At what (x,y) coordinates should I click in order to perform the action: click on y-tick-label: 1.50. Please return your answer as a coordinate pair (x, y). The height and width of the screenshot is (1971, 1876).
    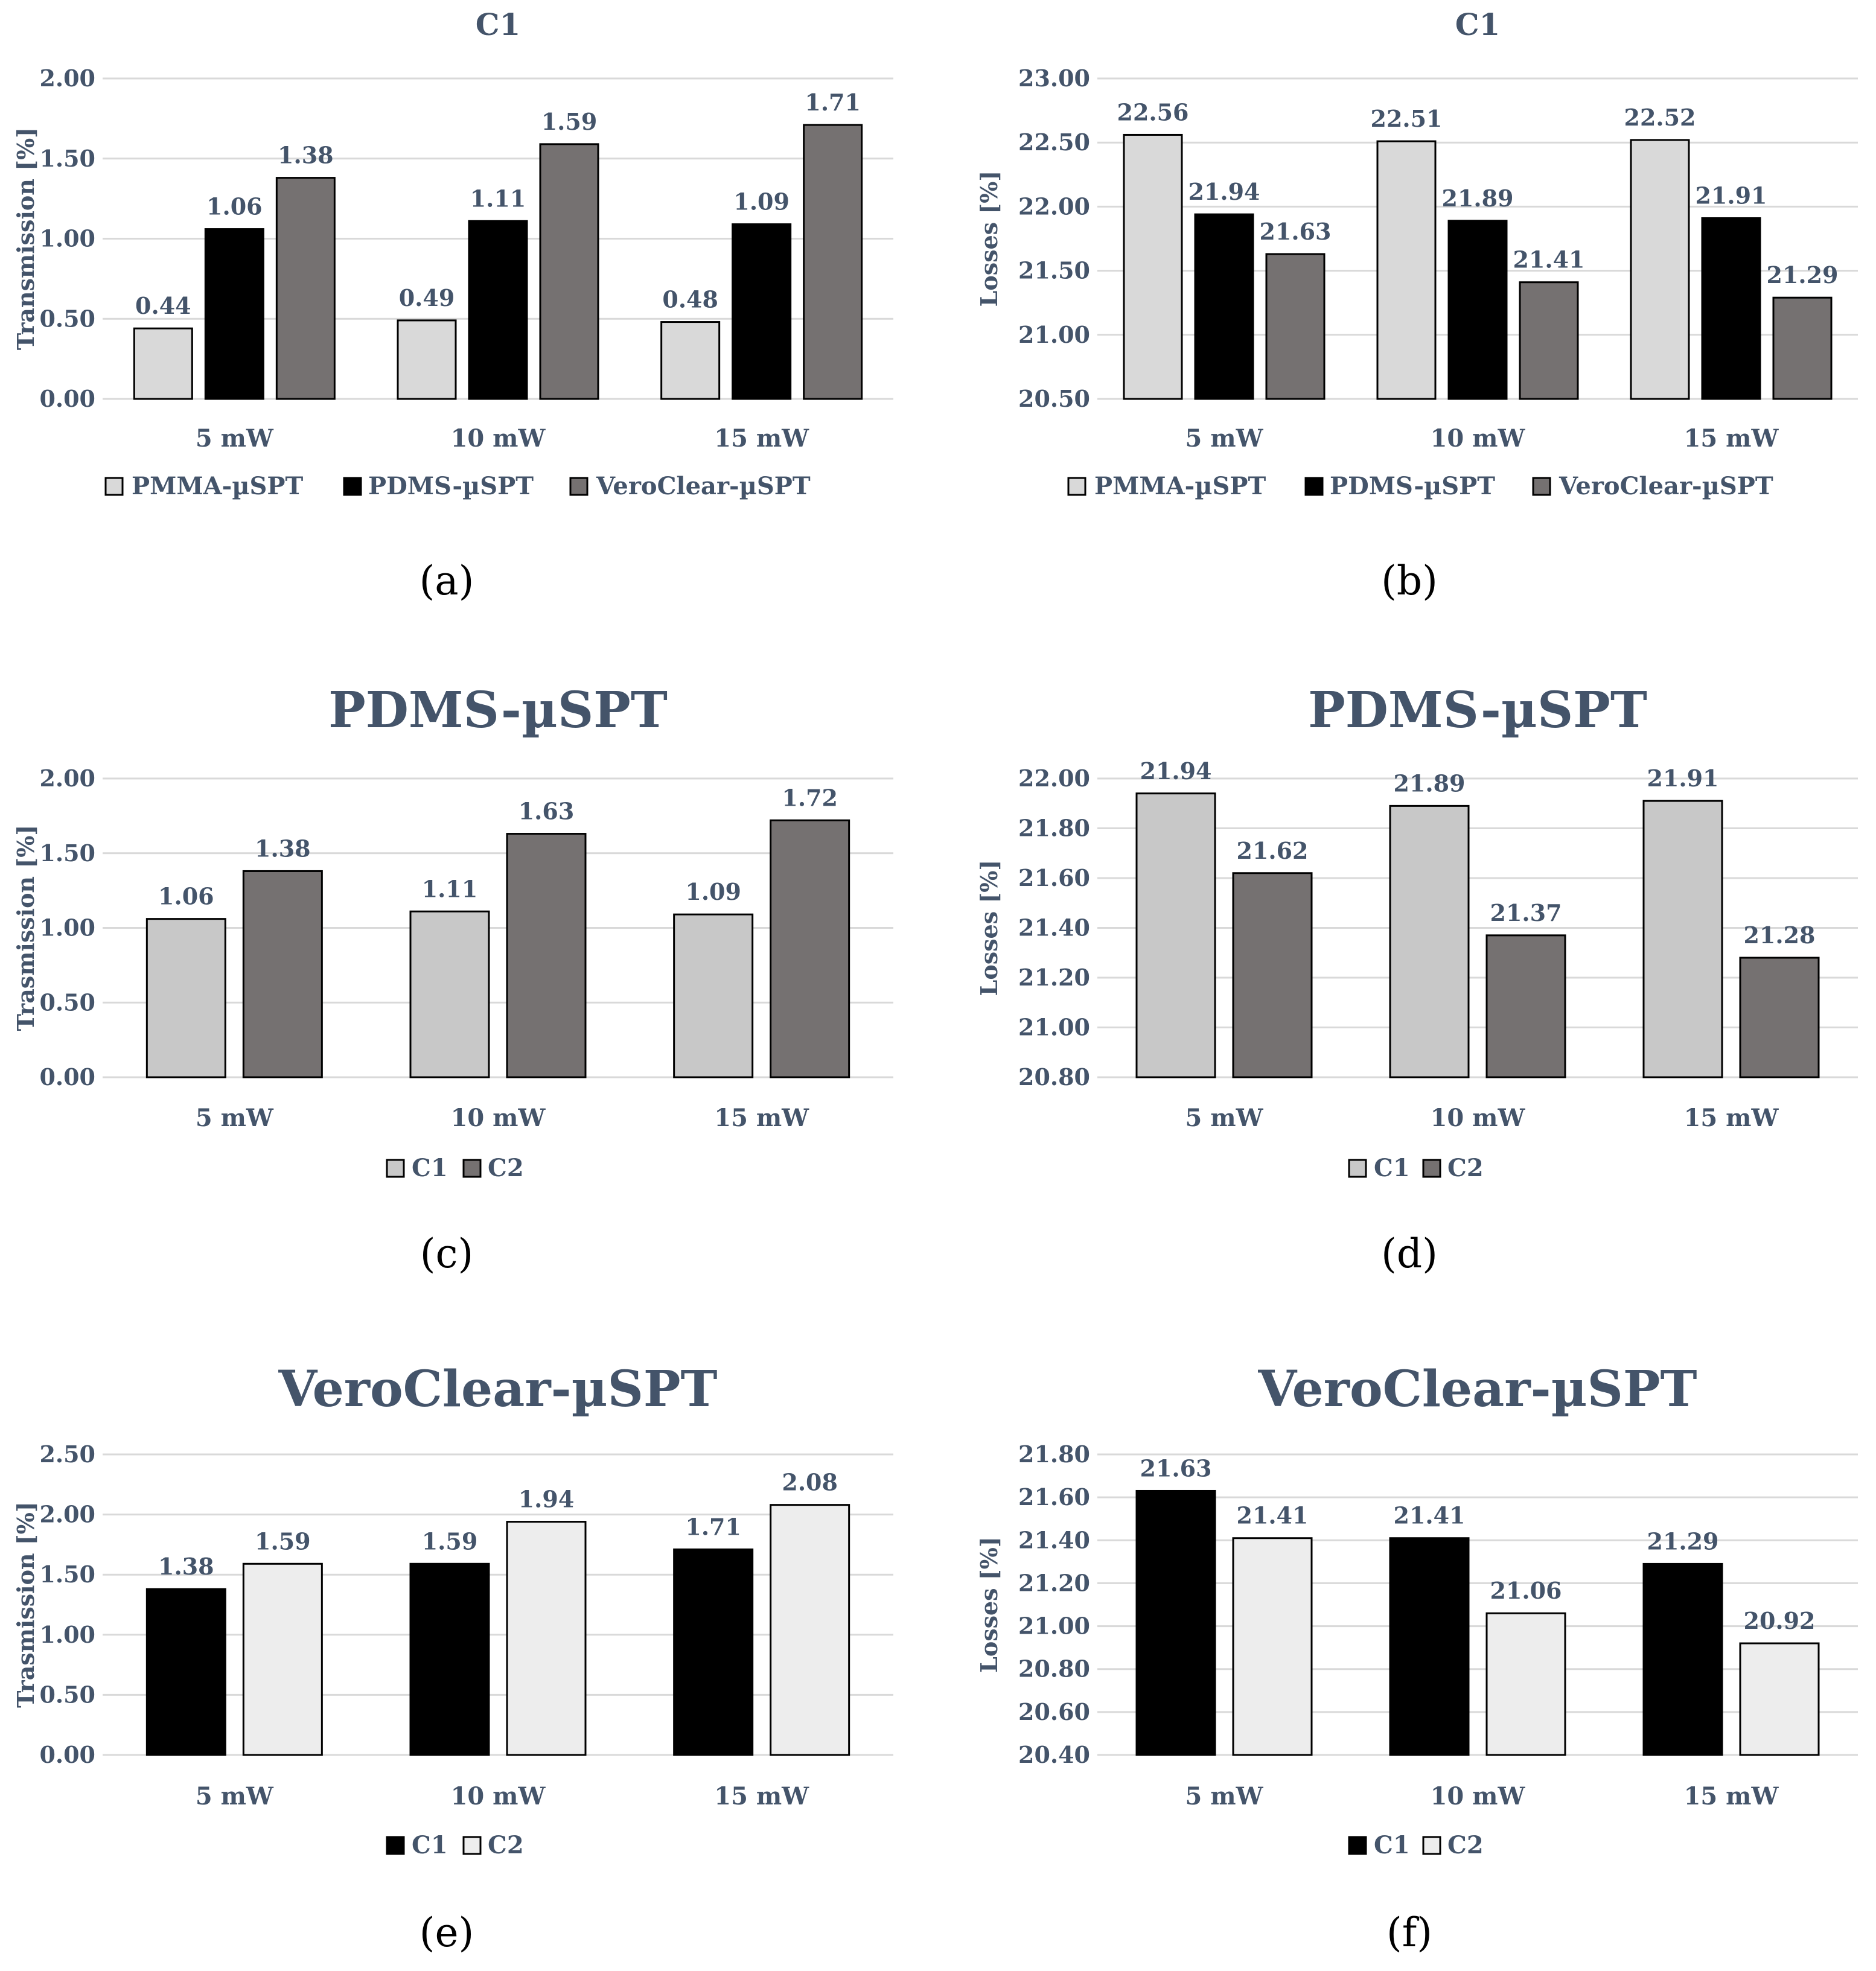
    Looking at the image, I should click on (67, 853).